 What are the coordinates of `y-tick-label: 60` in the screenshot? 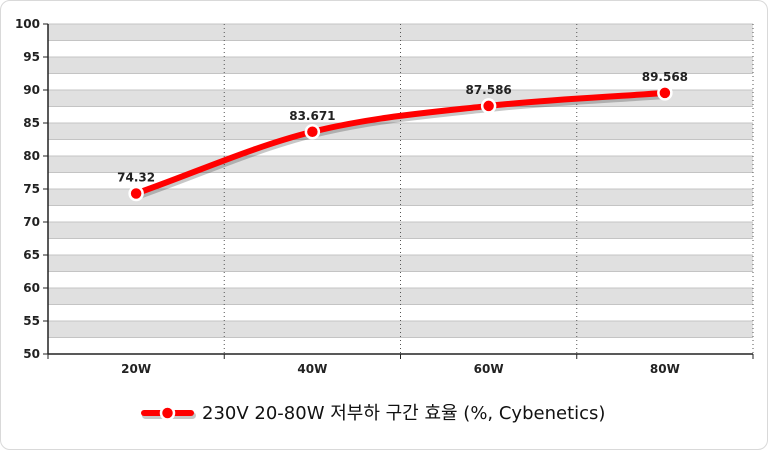 It's located at (31, 288).